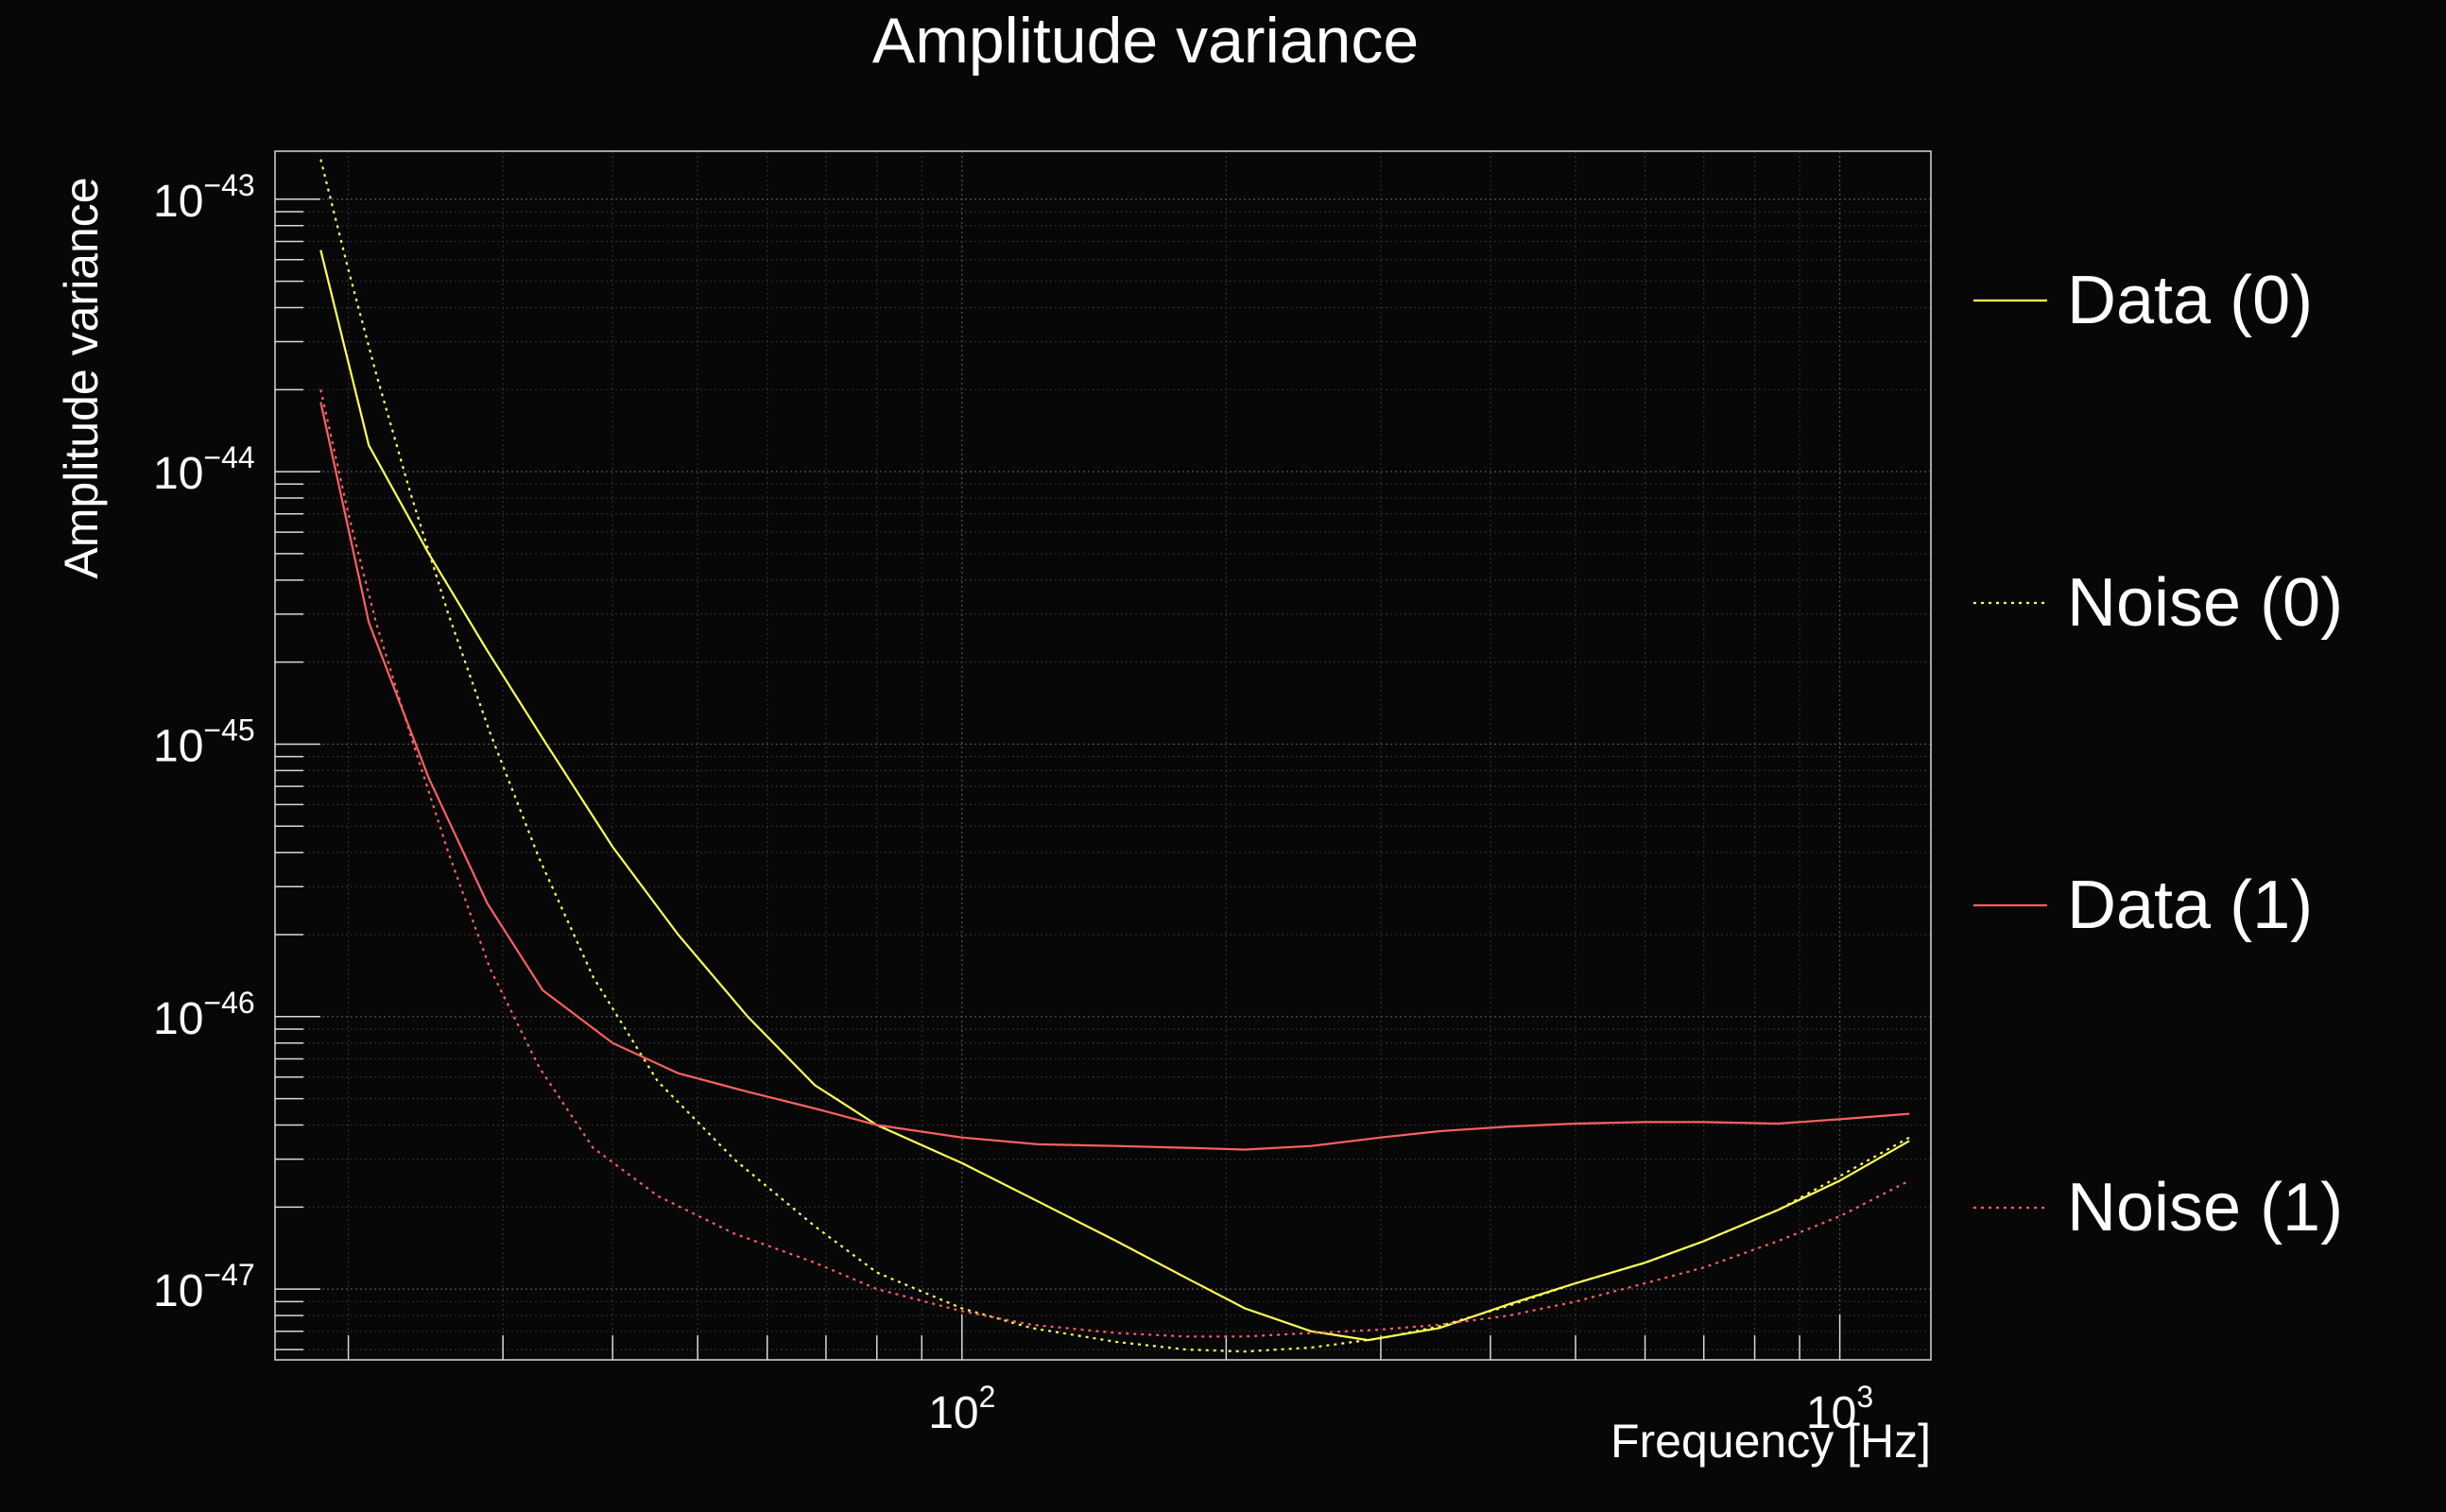 The height and width of the screenshot is (1512, 2446). I want to click on legend-label-data-0: Data (0), so click(2190, 300).